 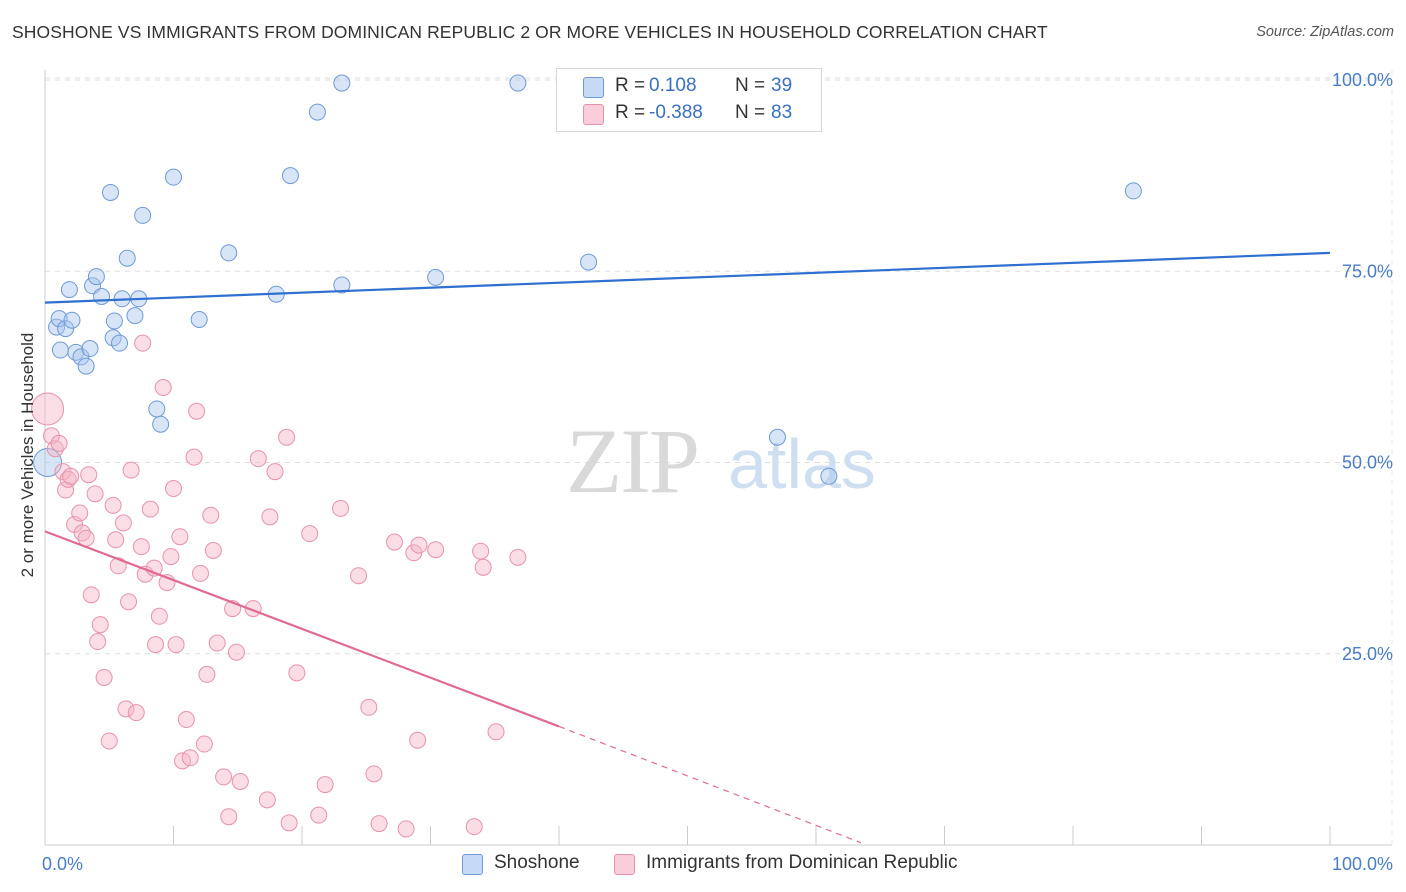 What do you see at coordinates (802, 862) in the screenshot?
I see `bottom-legend-label: Immigrants from Dominican Republic` at bounding box center [802, 862].